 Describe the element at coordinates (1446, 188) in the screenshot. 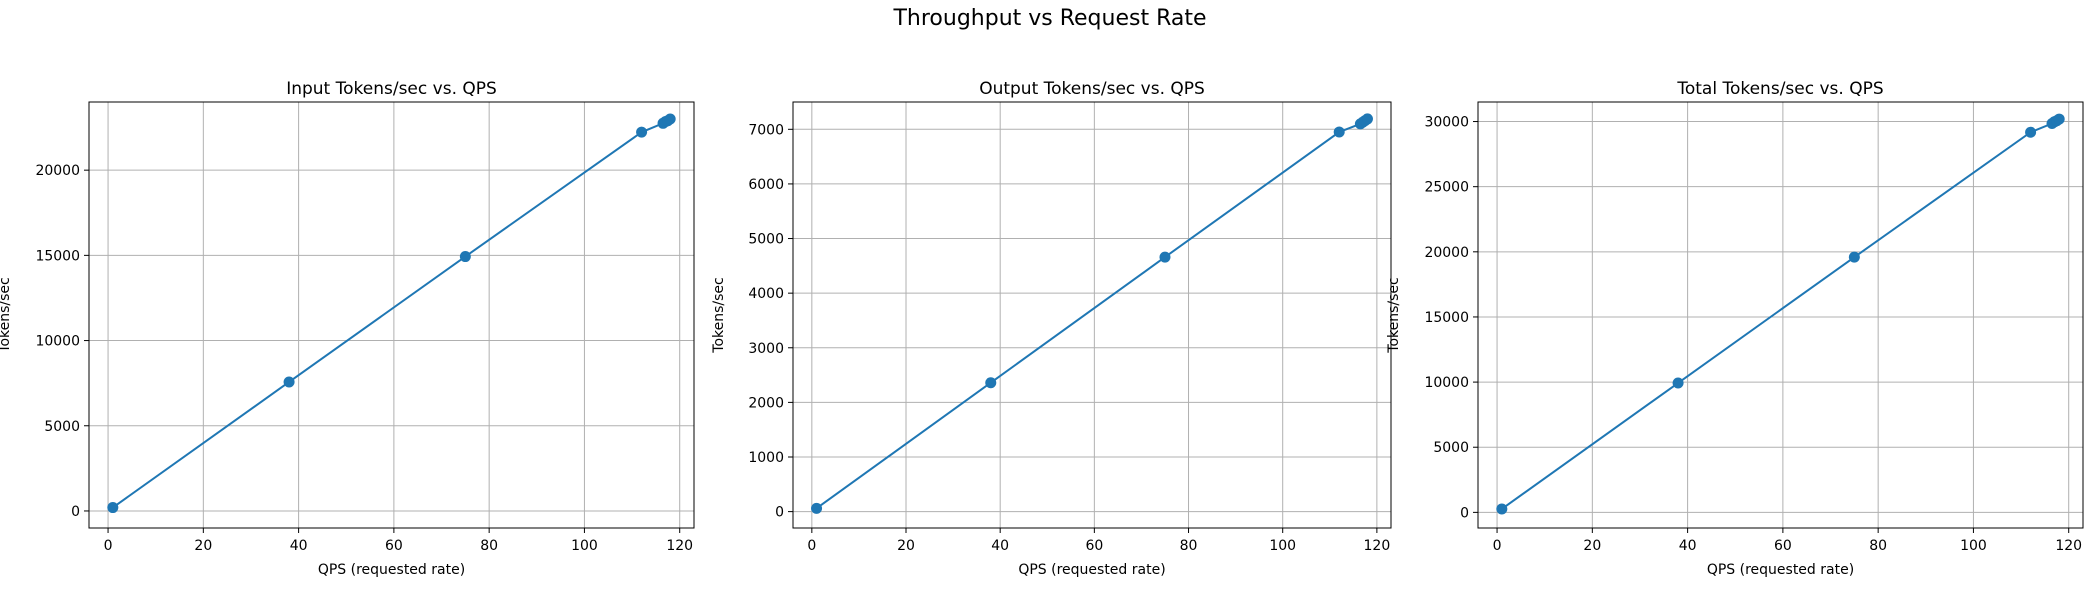

I see `y-tick-label: 25000` at that location.